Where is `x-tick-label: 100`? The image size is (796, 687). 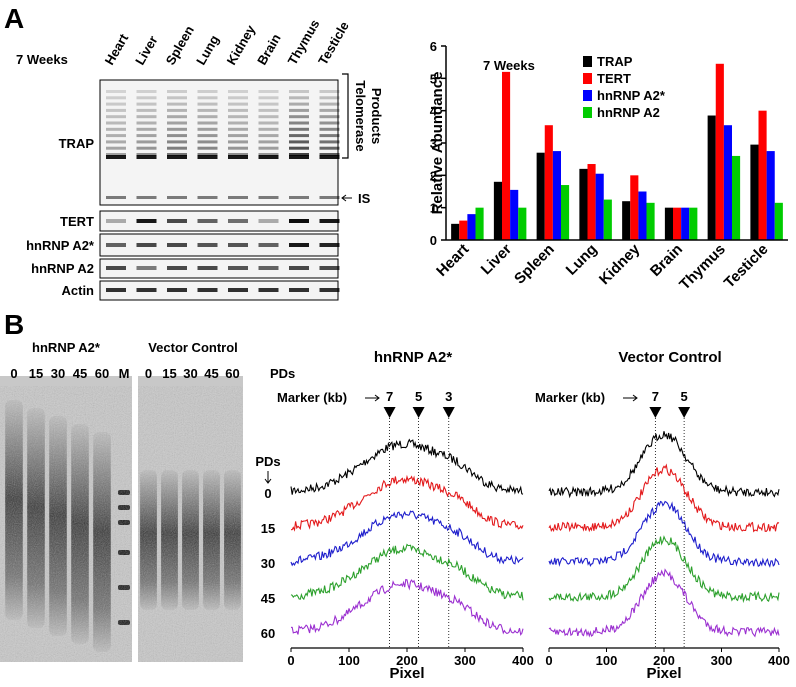 x-tick-label: 100 is located at coordinates (349, 660).